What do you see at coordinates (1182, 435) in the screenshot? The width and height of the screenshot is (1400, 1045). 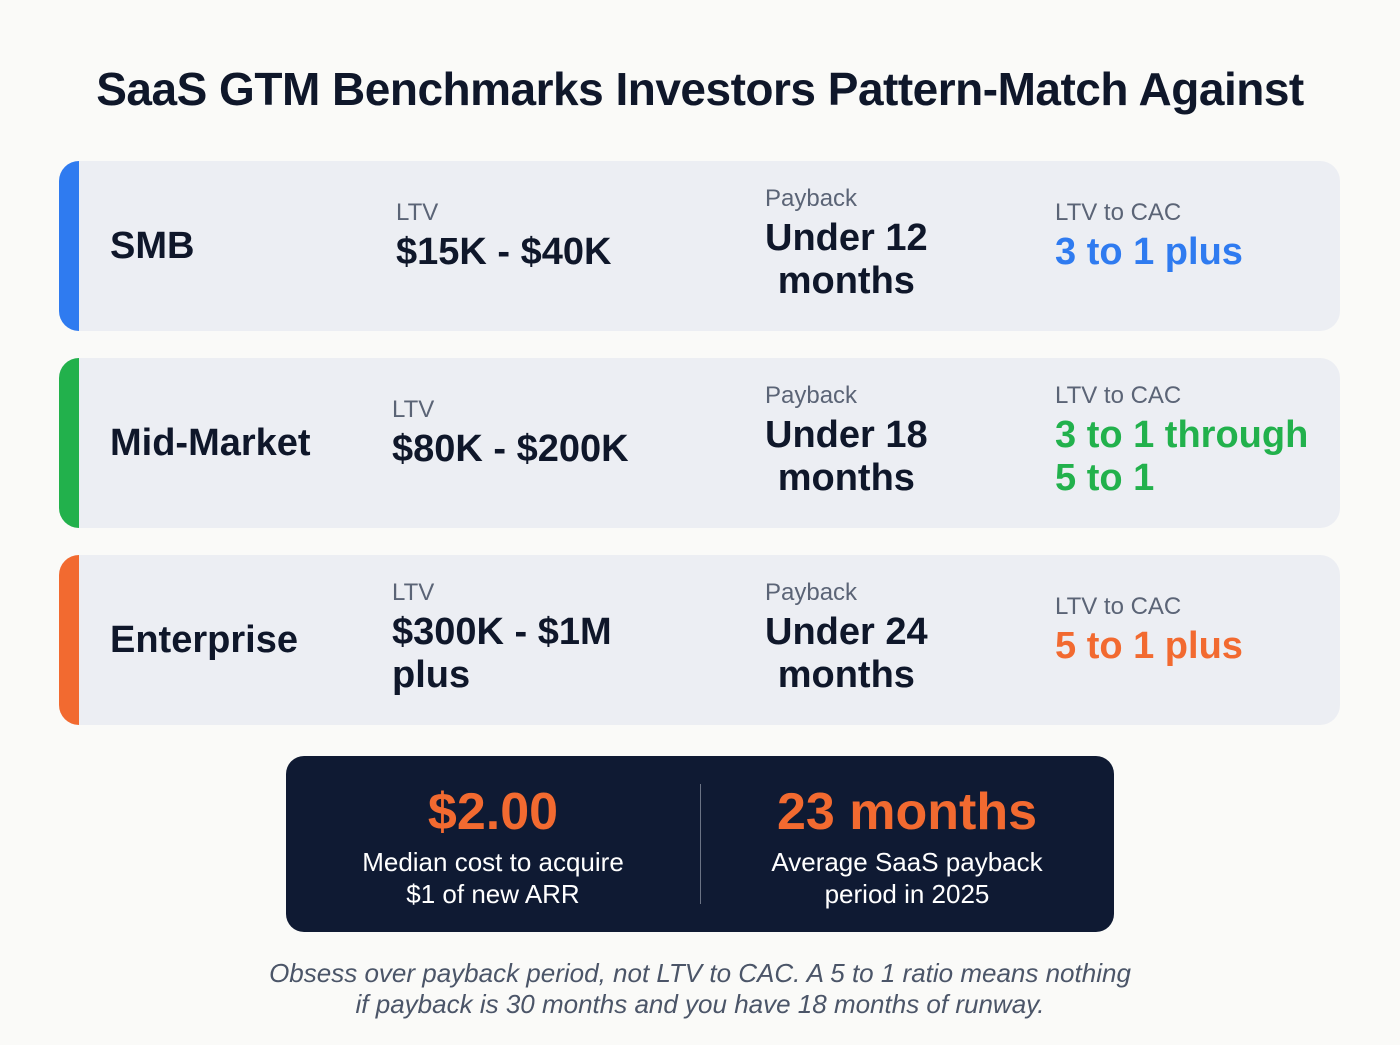 I see `ratio-value-line1: 3 to 1 through` at bounding box center [1182, 435].